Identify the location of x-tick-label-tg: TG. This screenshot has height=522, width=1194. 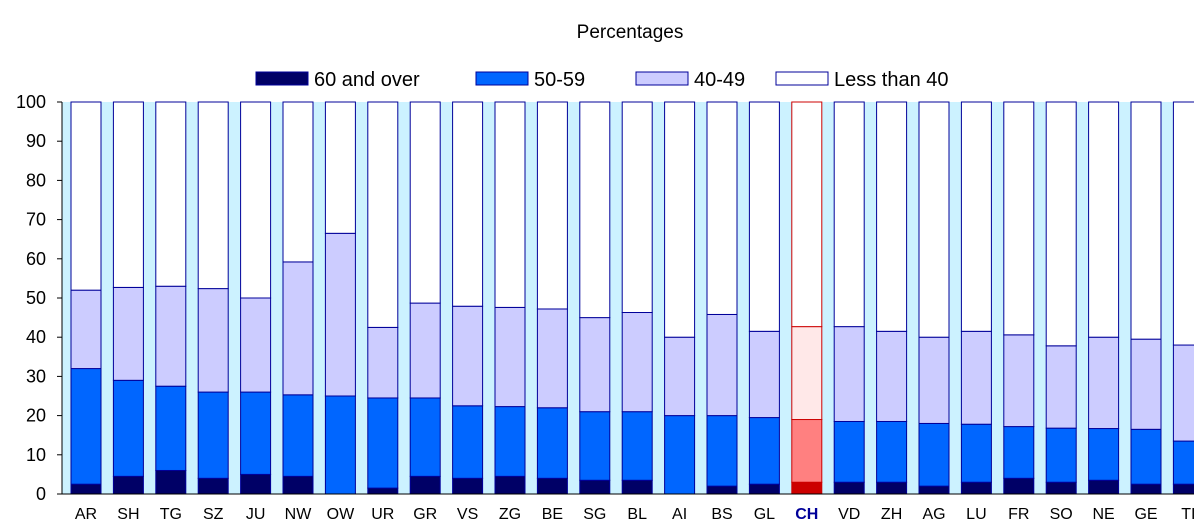
(171, 514).